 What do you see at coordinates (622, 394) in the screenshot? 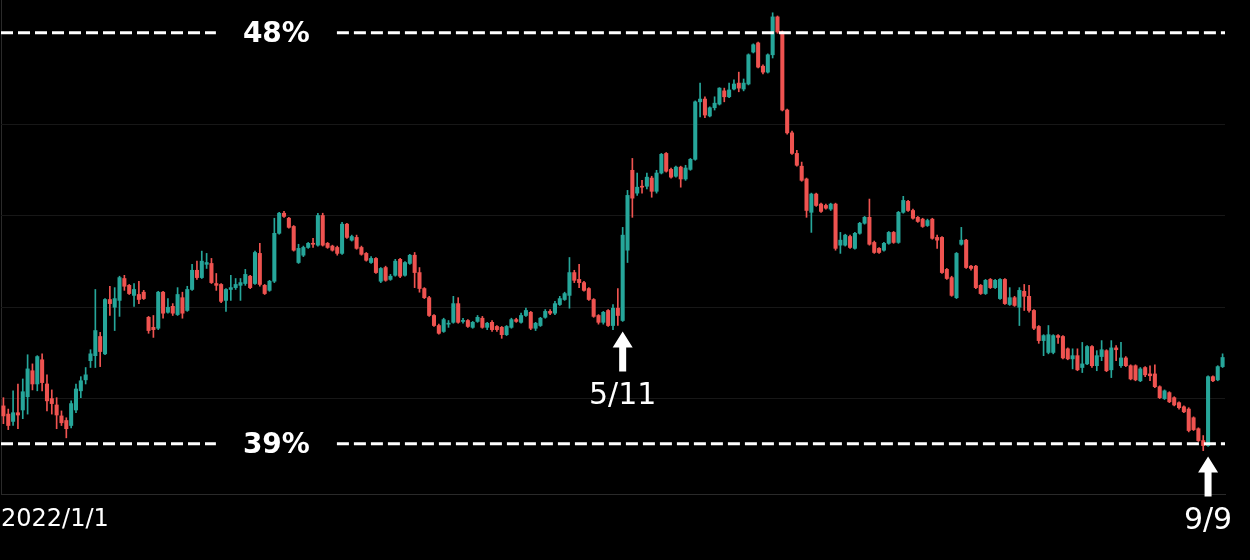
I see `x-tick-label: 5/11` at bounding box center [622, 394].